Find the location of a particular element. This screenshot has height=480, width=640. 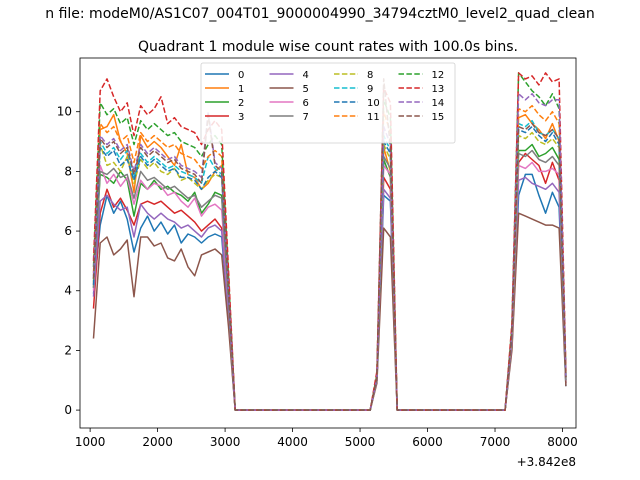

x-tick-label: 2000 is located at coordinates (157, 442).